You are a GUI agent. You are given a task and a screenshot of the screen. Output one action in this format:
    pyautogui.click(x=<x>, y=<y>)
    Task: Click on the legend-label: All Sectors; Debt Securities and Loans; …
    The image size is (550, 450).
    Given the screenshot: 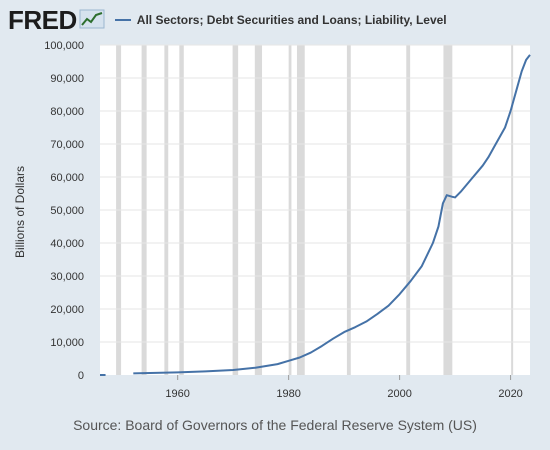 What is the action you would take?
    pyautogui.click(x=291, y=20)
    